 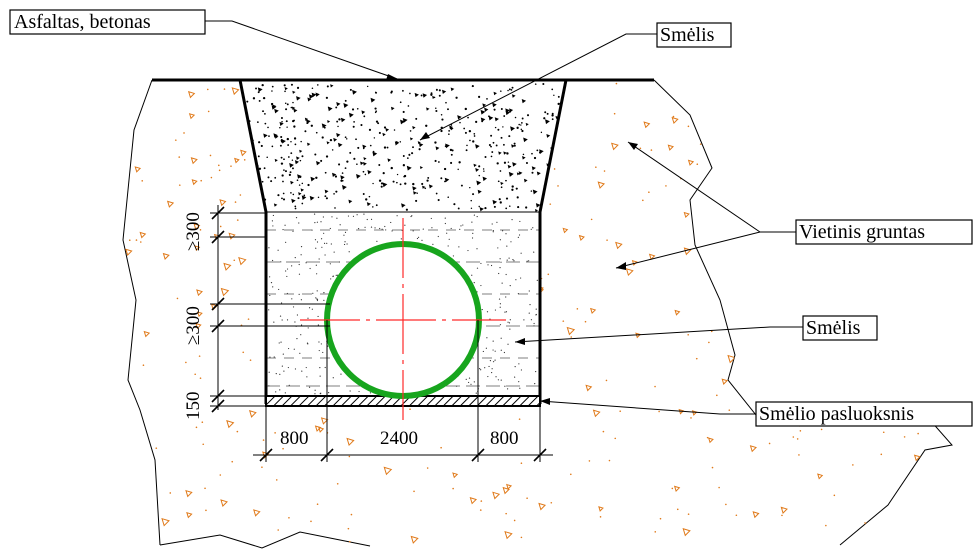 What do you see at coordinates (193, 406) in the screenshot?
I see `dim-bedding: 150` at bounding box center [193, 406].